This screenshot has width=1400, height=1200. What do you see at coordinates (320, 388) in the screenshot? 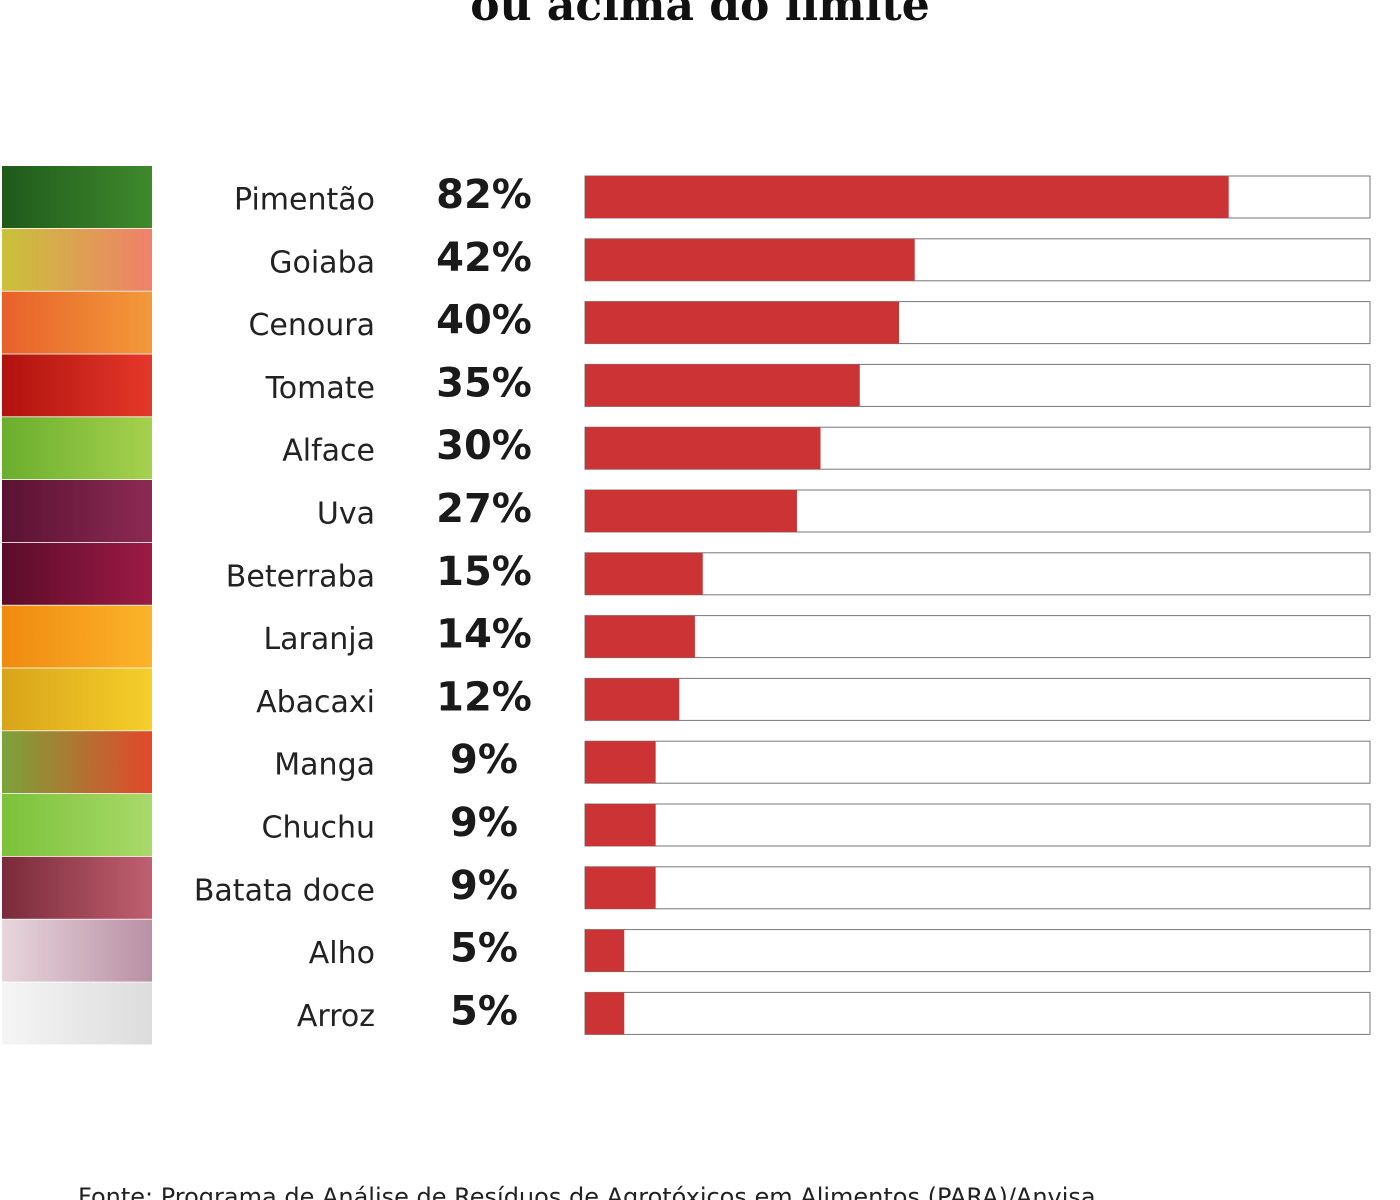
I see `category-label: Tomate` at bounding box center [320, 388].